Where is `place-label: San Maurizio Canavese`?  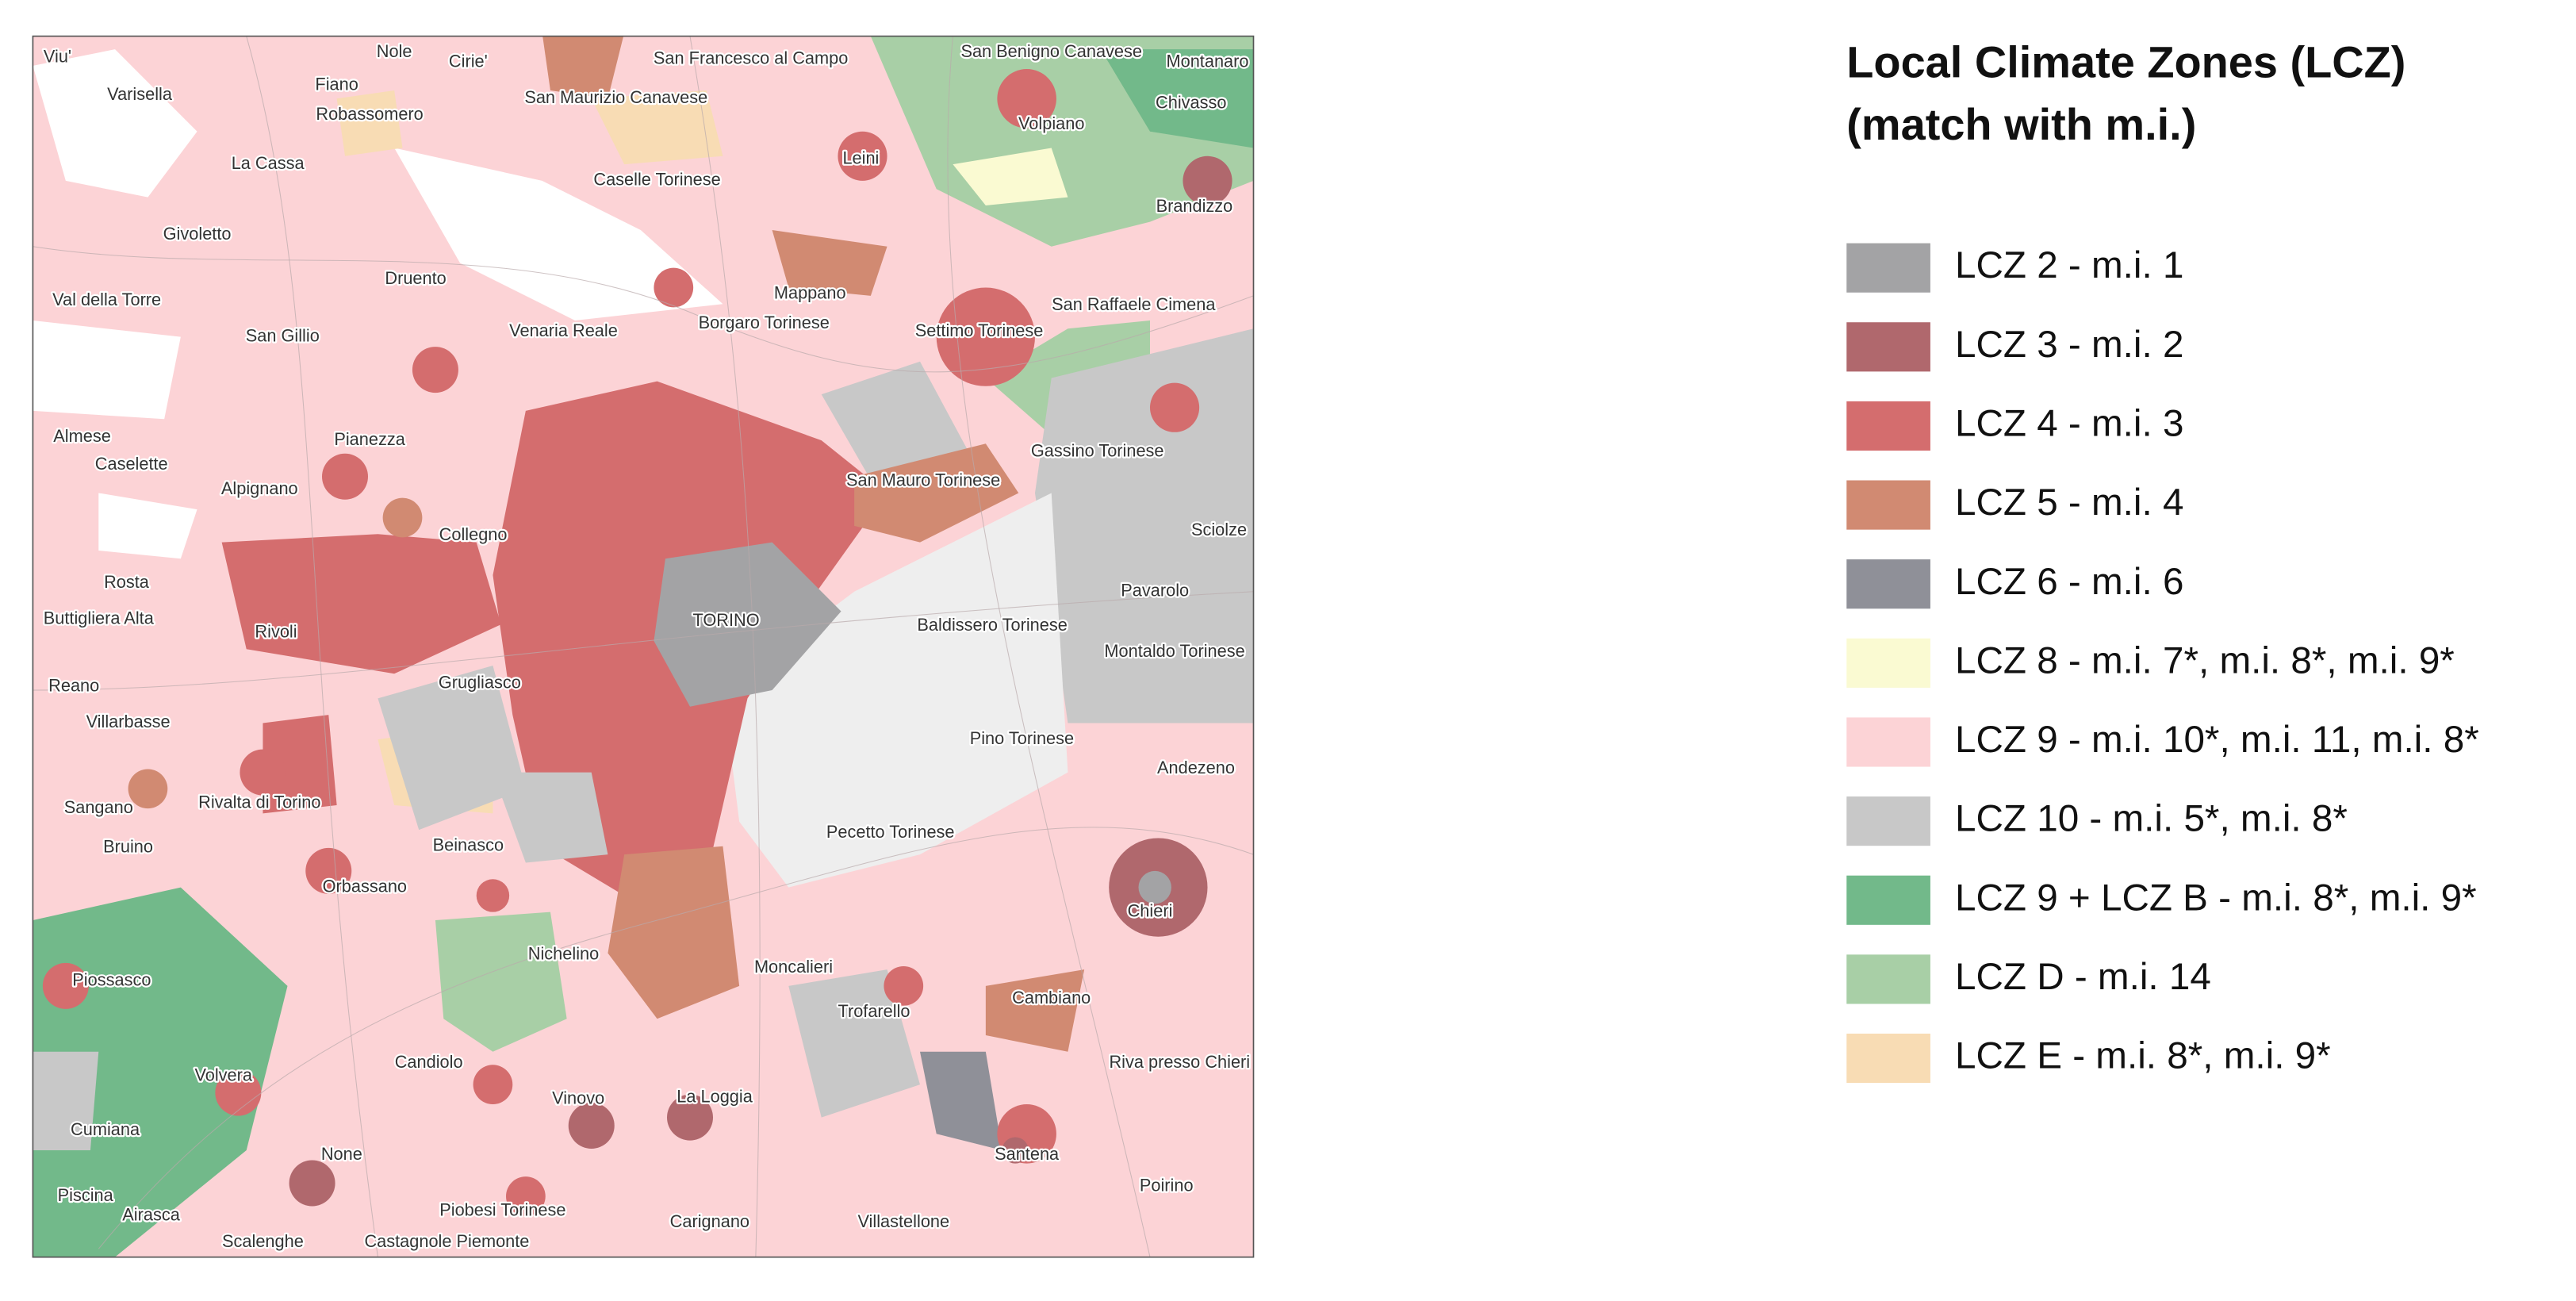
place-label: San Maurizio Canavese is located at coordinates (615, 97).